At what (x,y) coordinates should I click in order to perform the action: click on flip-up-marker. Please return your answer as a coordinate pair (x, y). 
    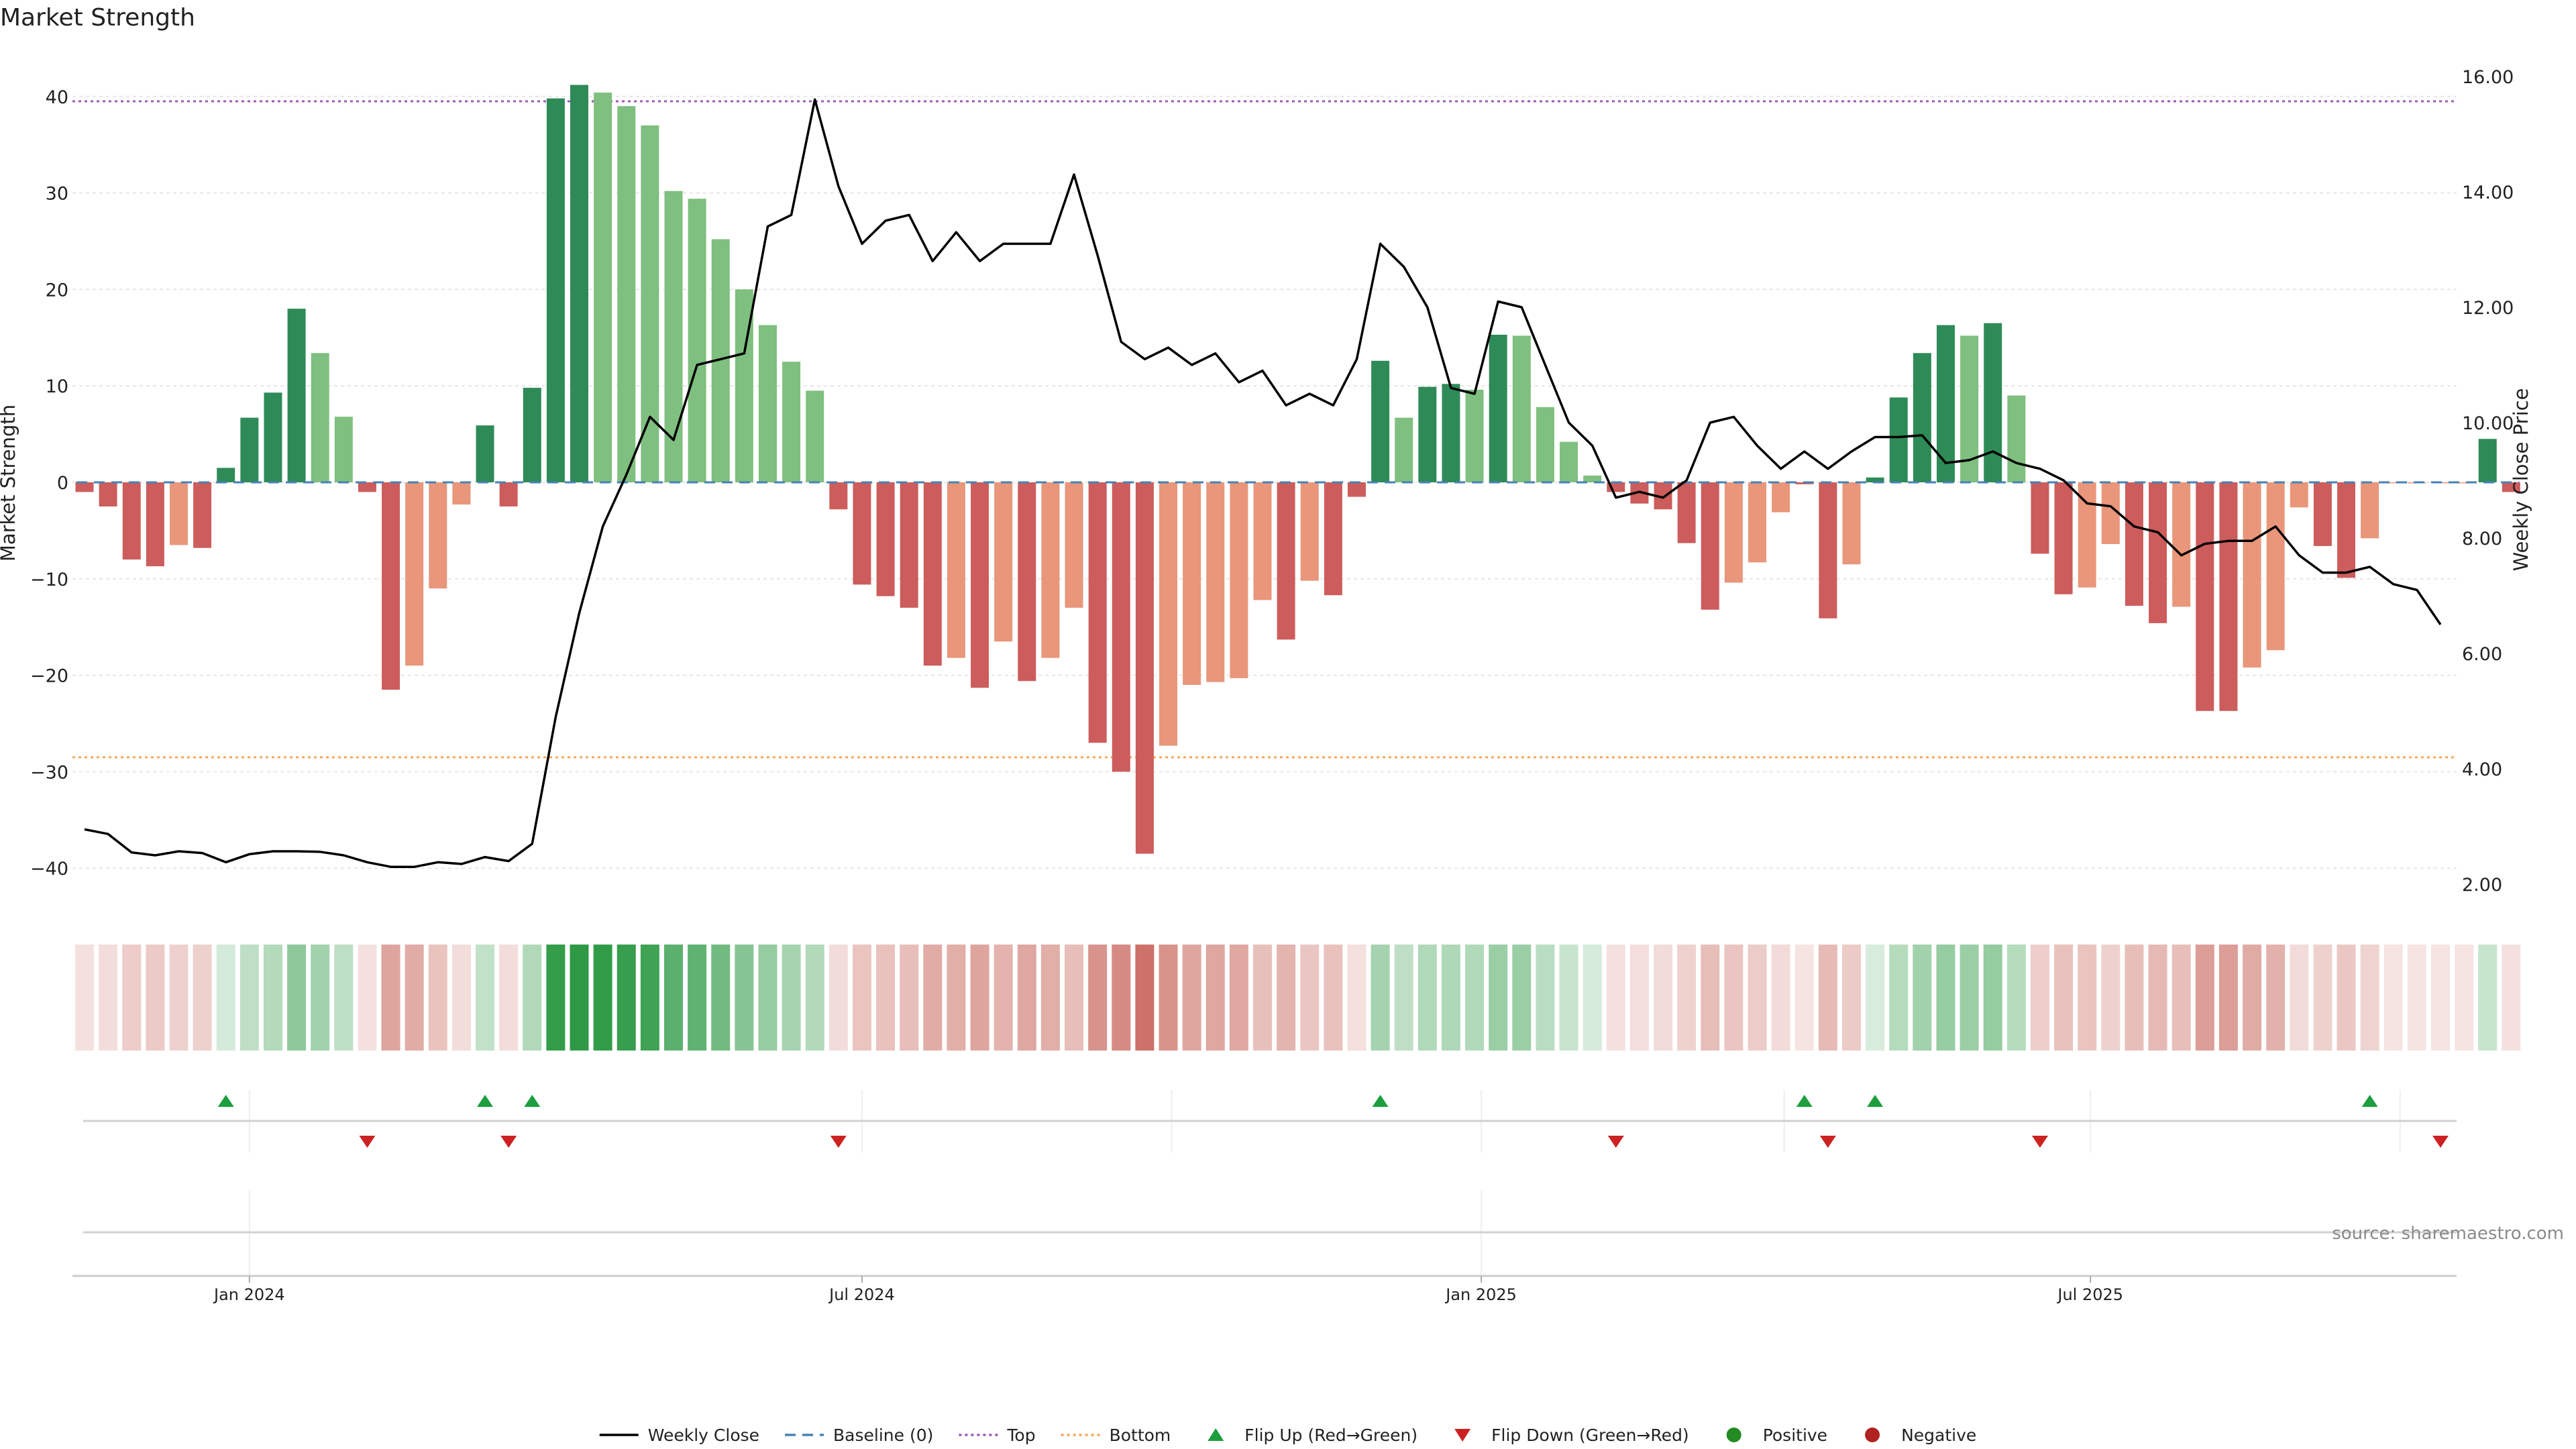
    Looking at the image, I should click on (1875, 1101).